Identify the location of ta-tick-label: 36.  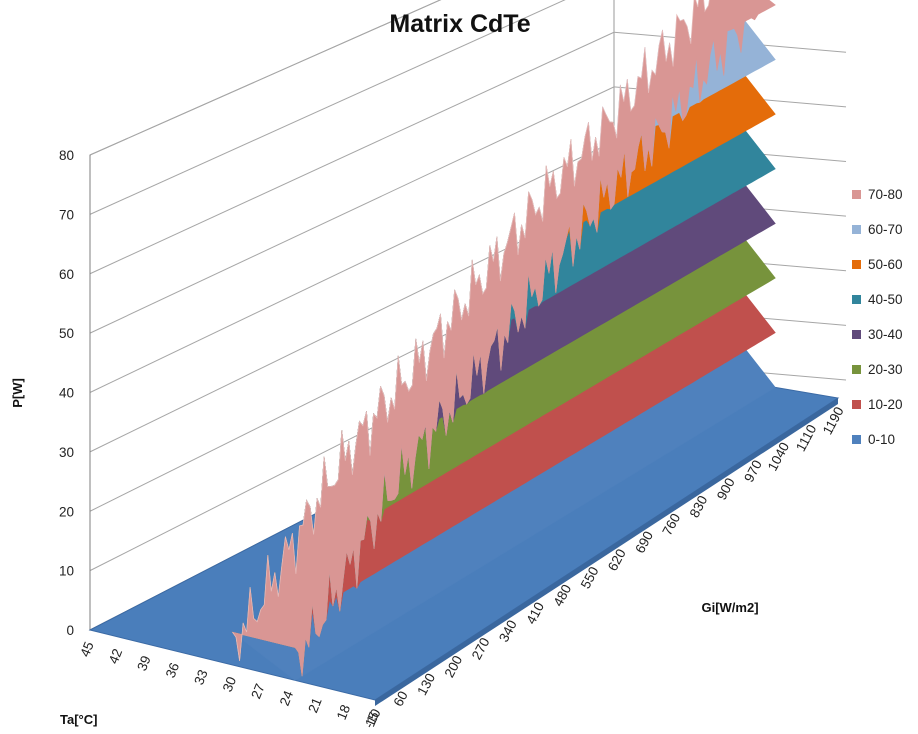
(173, 671).